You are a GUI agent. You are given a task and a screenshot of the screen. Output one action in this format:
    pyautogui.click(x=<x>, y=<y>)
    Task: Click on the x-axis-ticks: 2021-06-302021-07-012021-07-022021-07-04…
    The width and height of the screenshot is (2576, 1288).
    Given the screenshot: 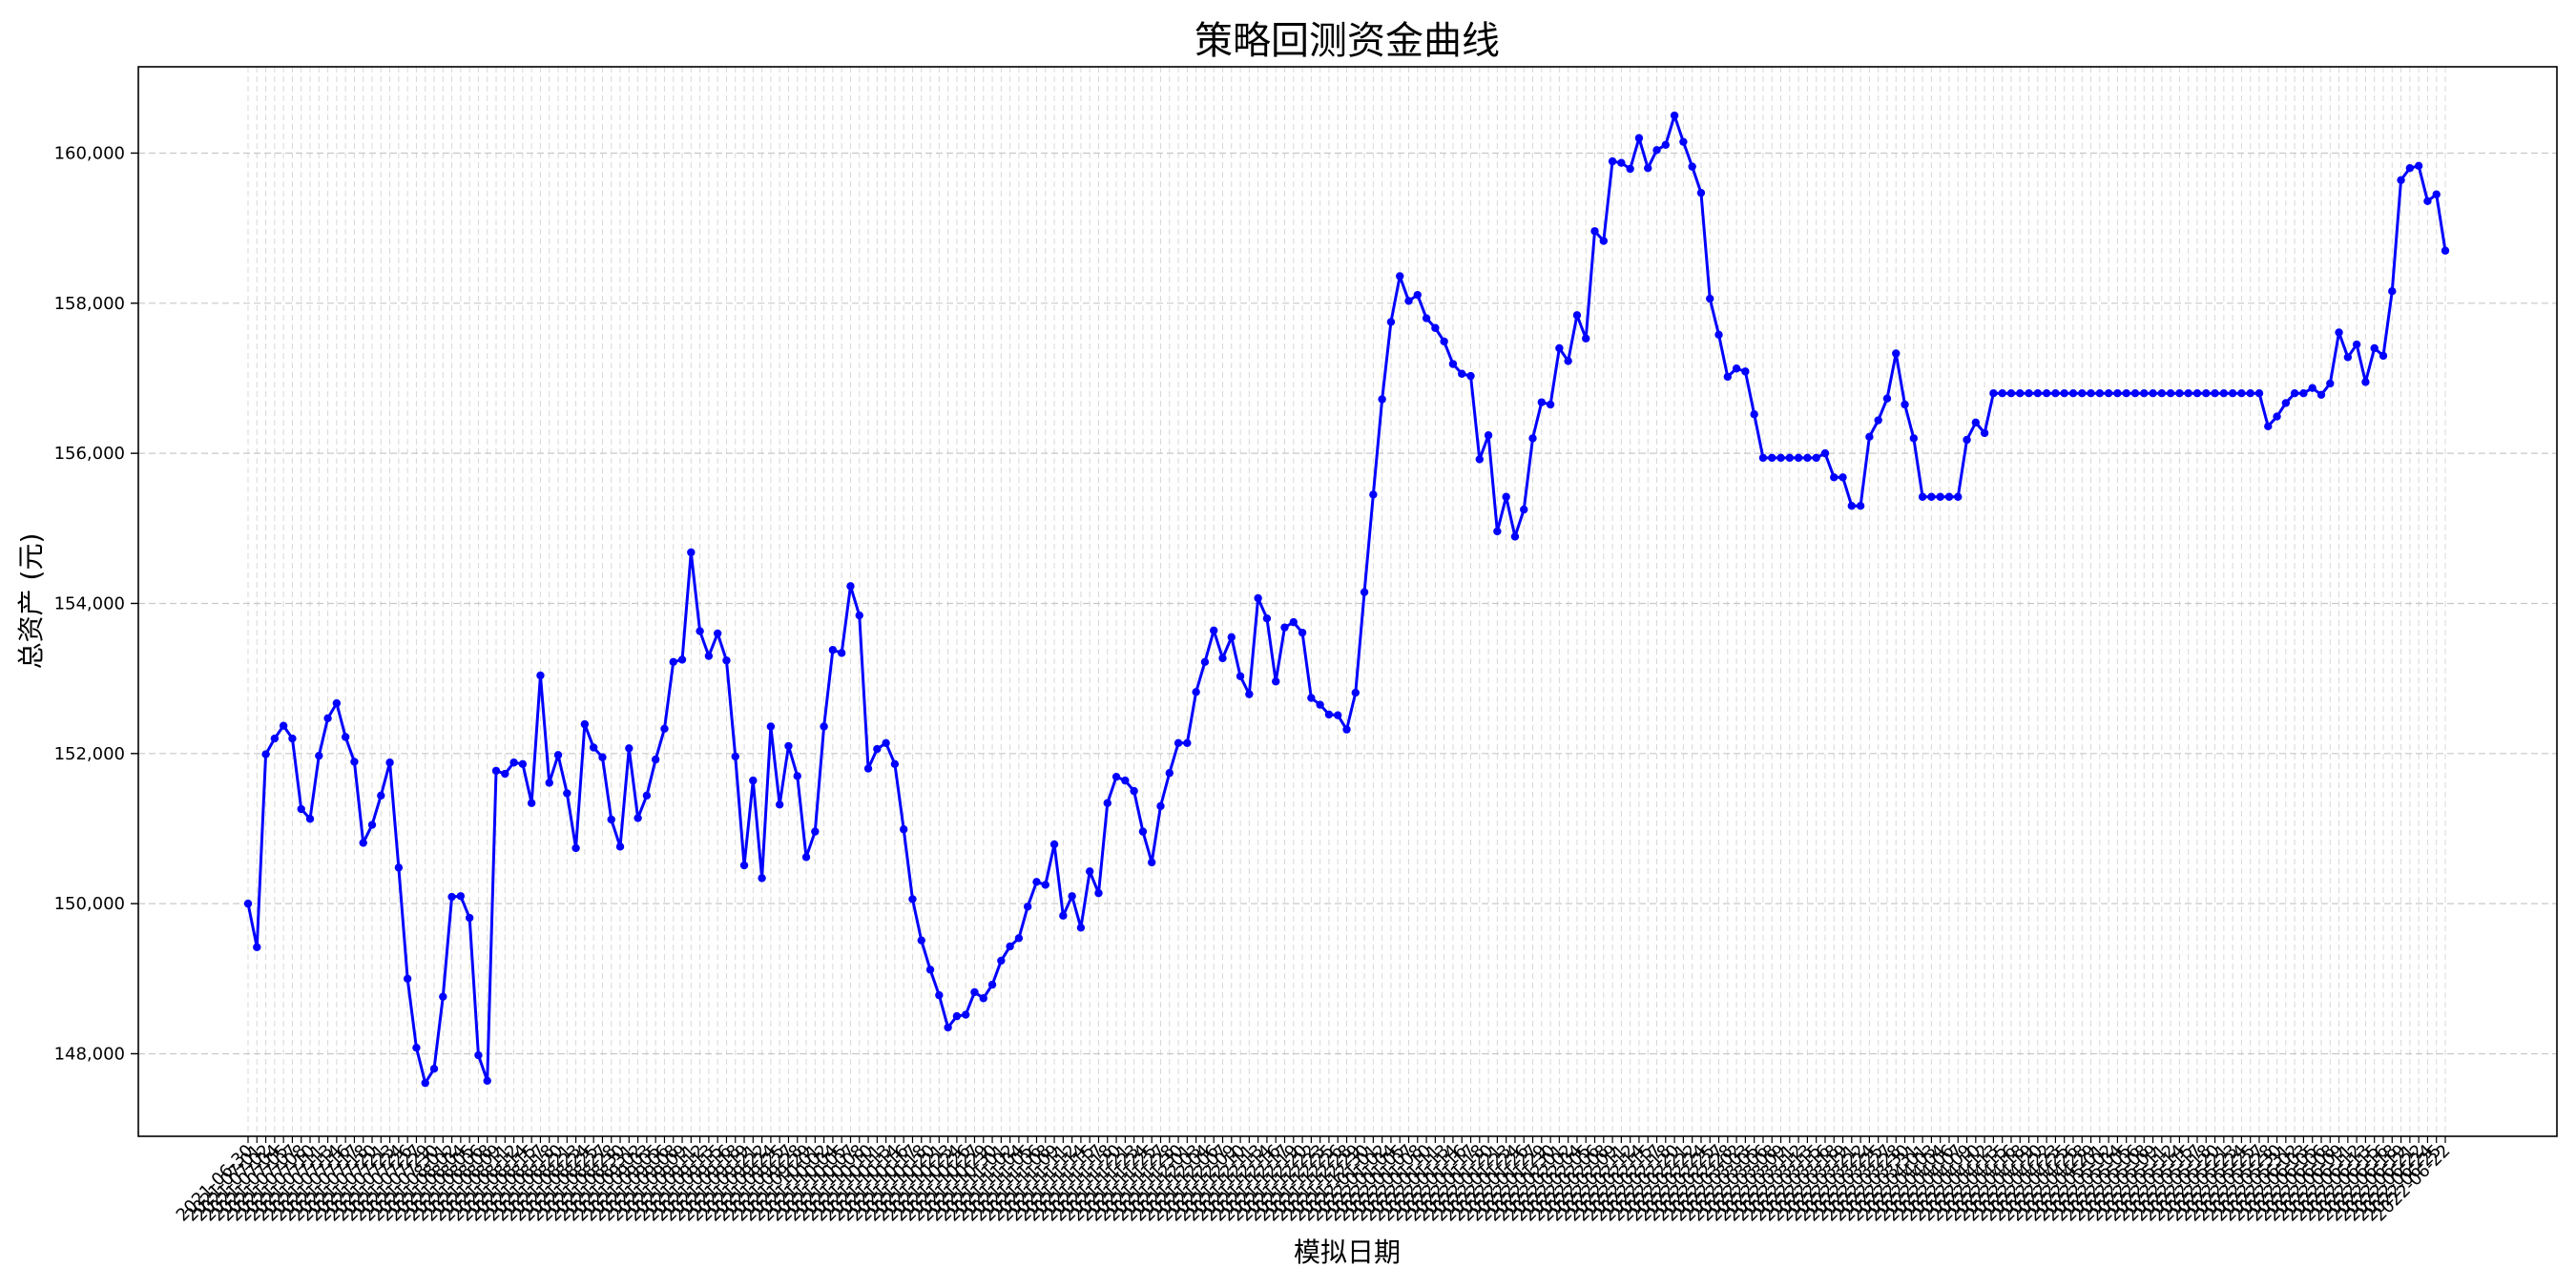 What is the action you would take?
    pyautogui.click(x=1314, y=1181)
    